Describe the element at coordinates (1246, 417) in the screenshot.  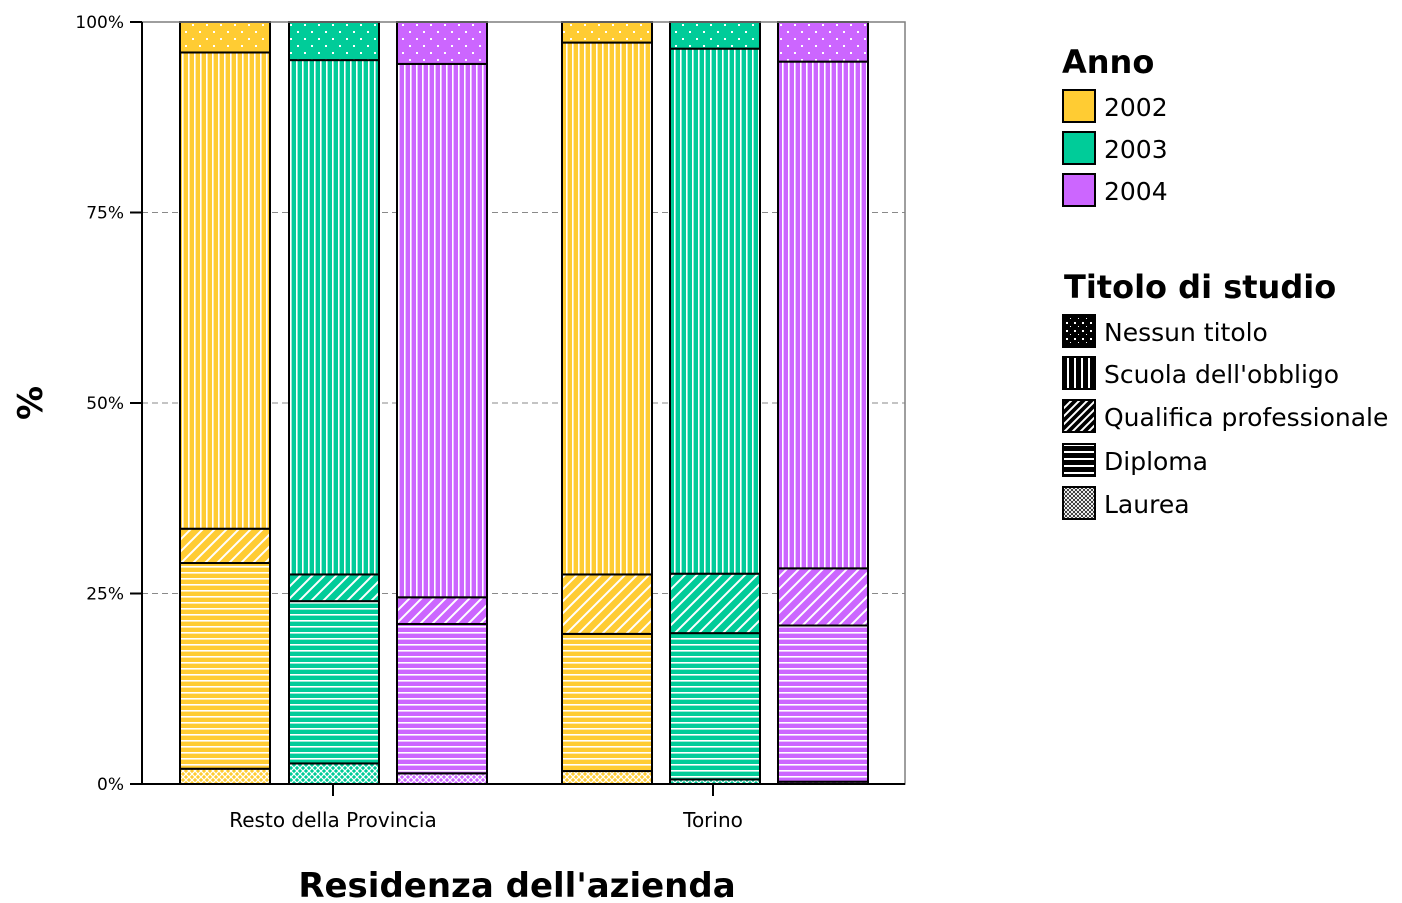
I see `legend-label: Qualifica professionale` at that location.